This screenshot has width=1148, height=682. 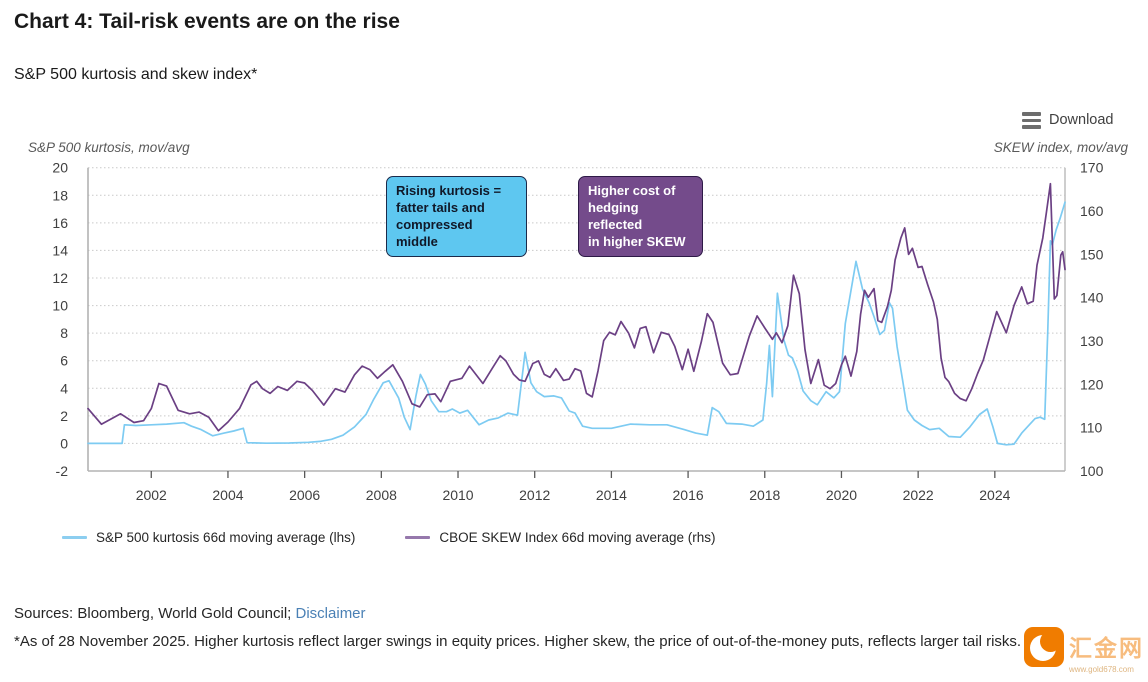 I want to click on watermark-name: 汇金网, so click(x=1106, y=648).